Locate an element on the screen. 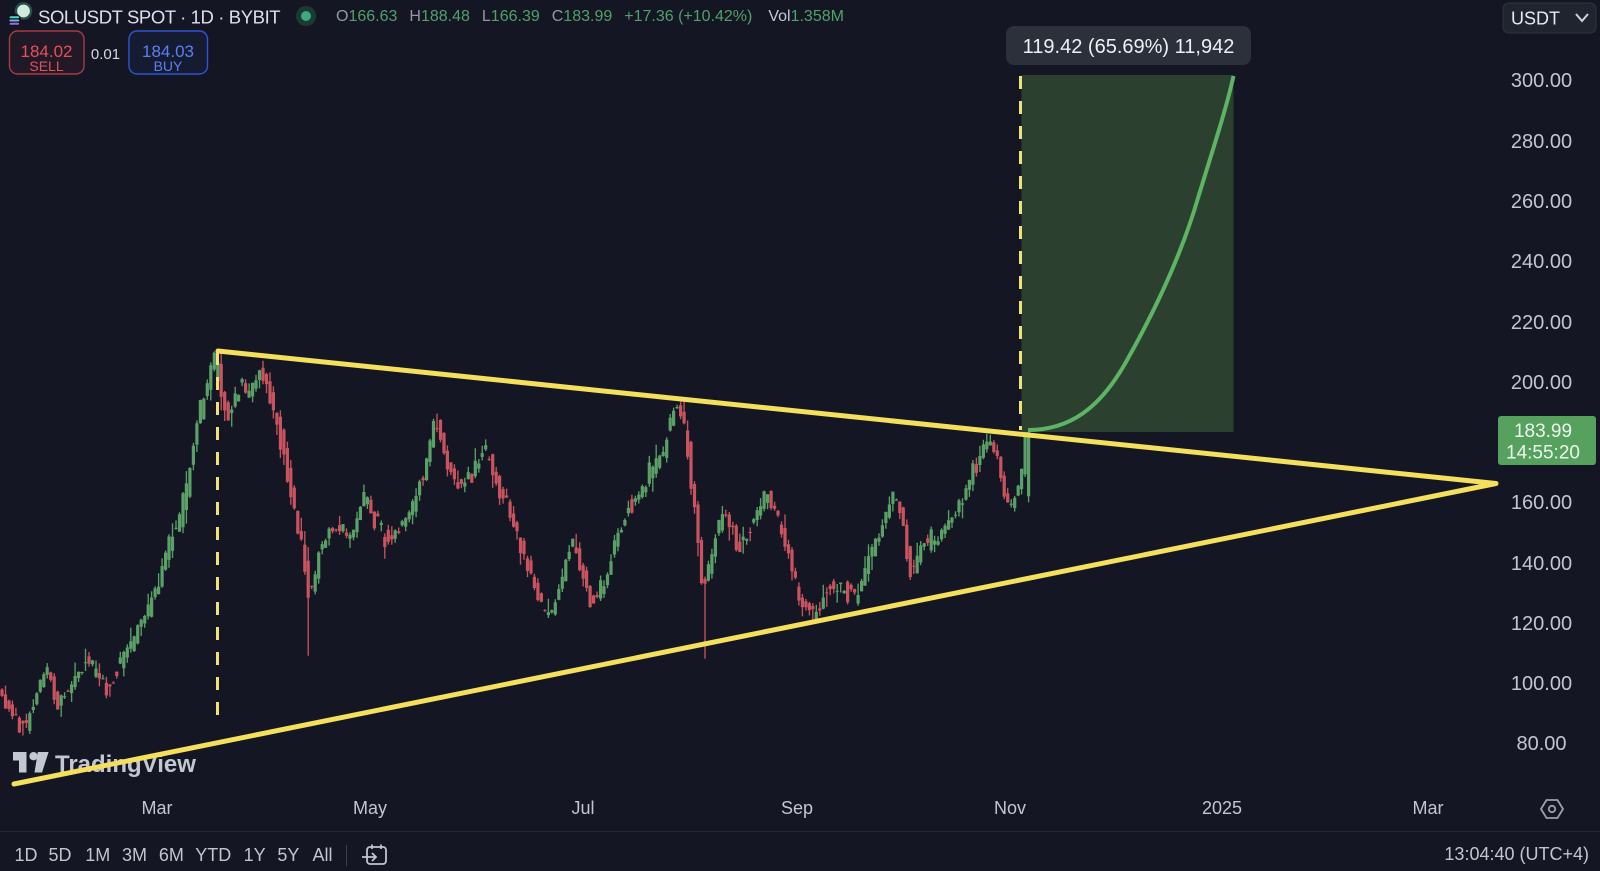 This screenshot has height=871, width=1600. svg-text: 1M is located at coordinates (97, 855).